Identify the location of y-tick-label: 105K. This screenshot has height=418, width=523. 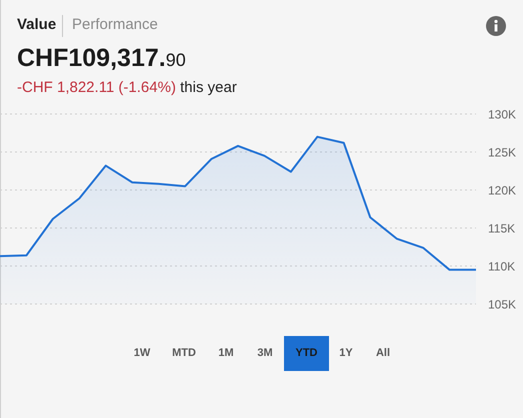
(502, 304).